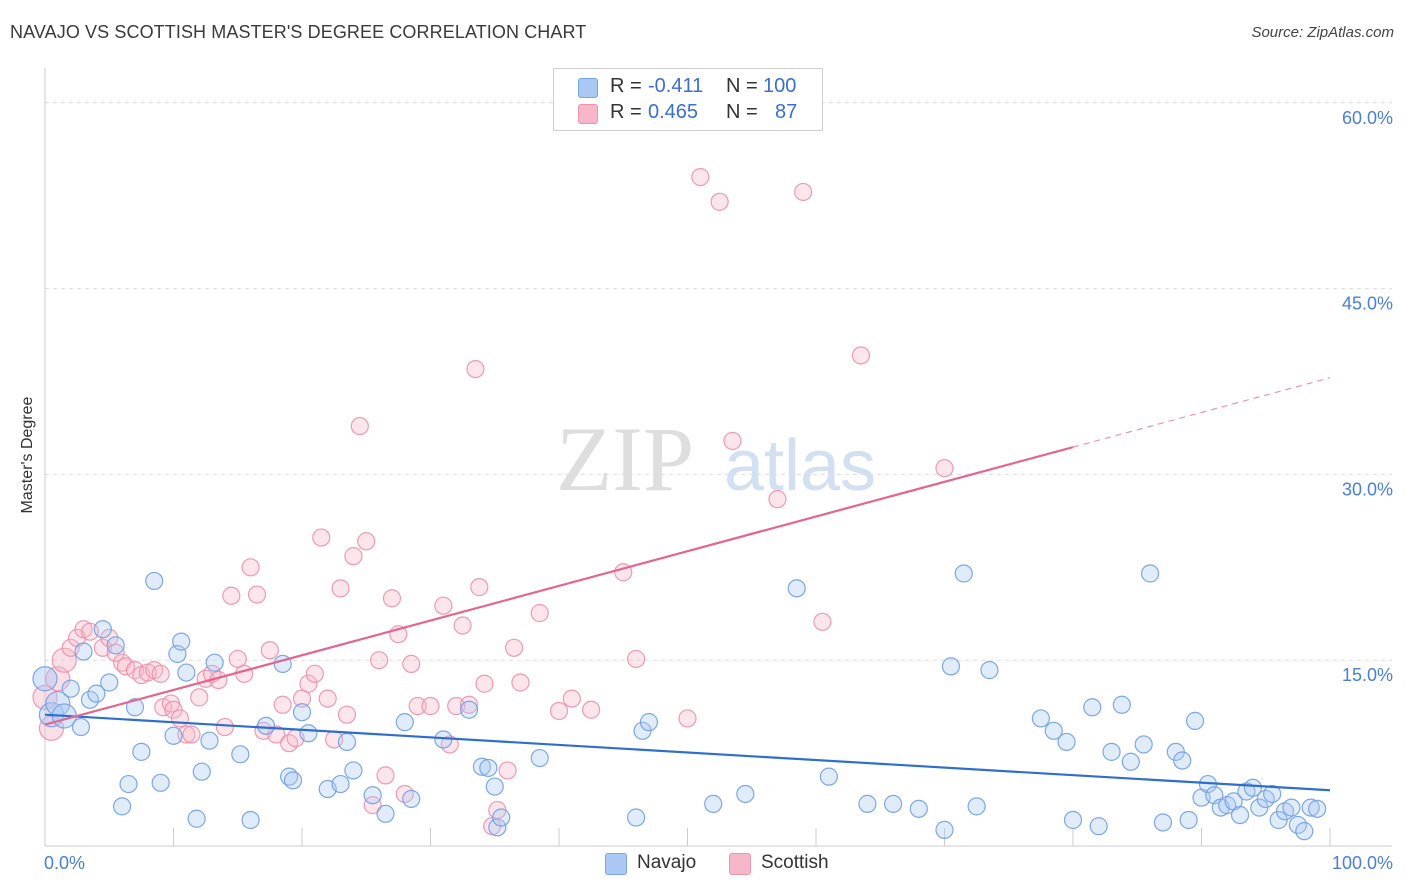 The image size is (1406, 892). What do you see at coordinates (742, 112) in the screenshot?
I see `legend-n-label: N =` at bounding box center [742, 112].